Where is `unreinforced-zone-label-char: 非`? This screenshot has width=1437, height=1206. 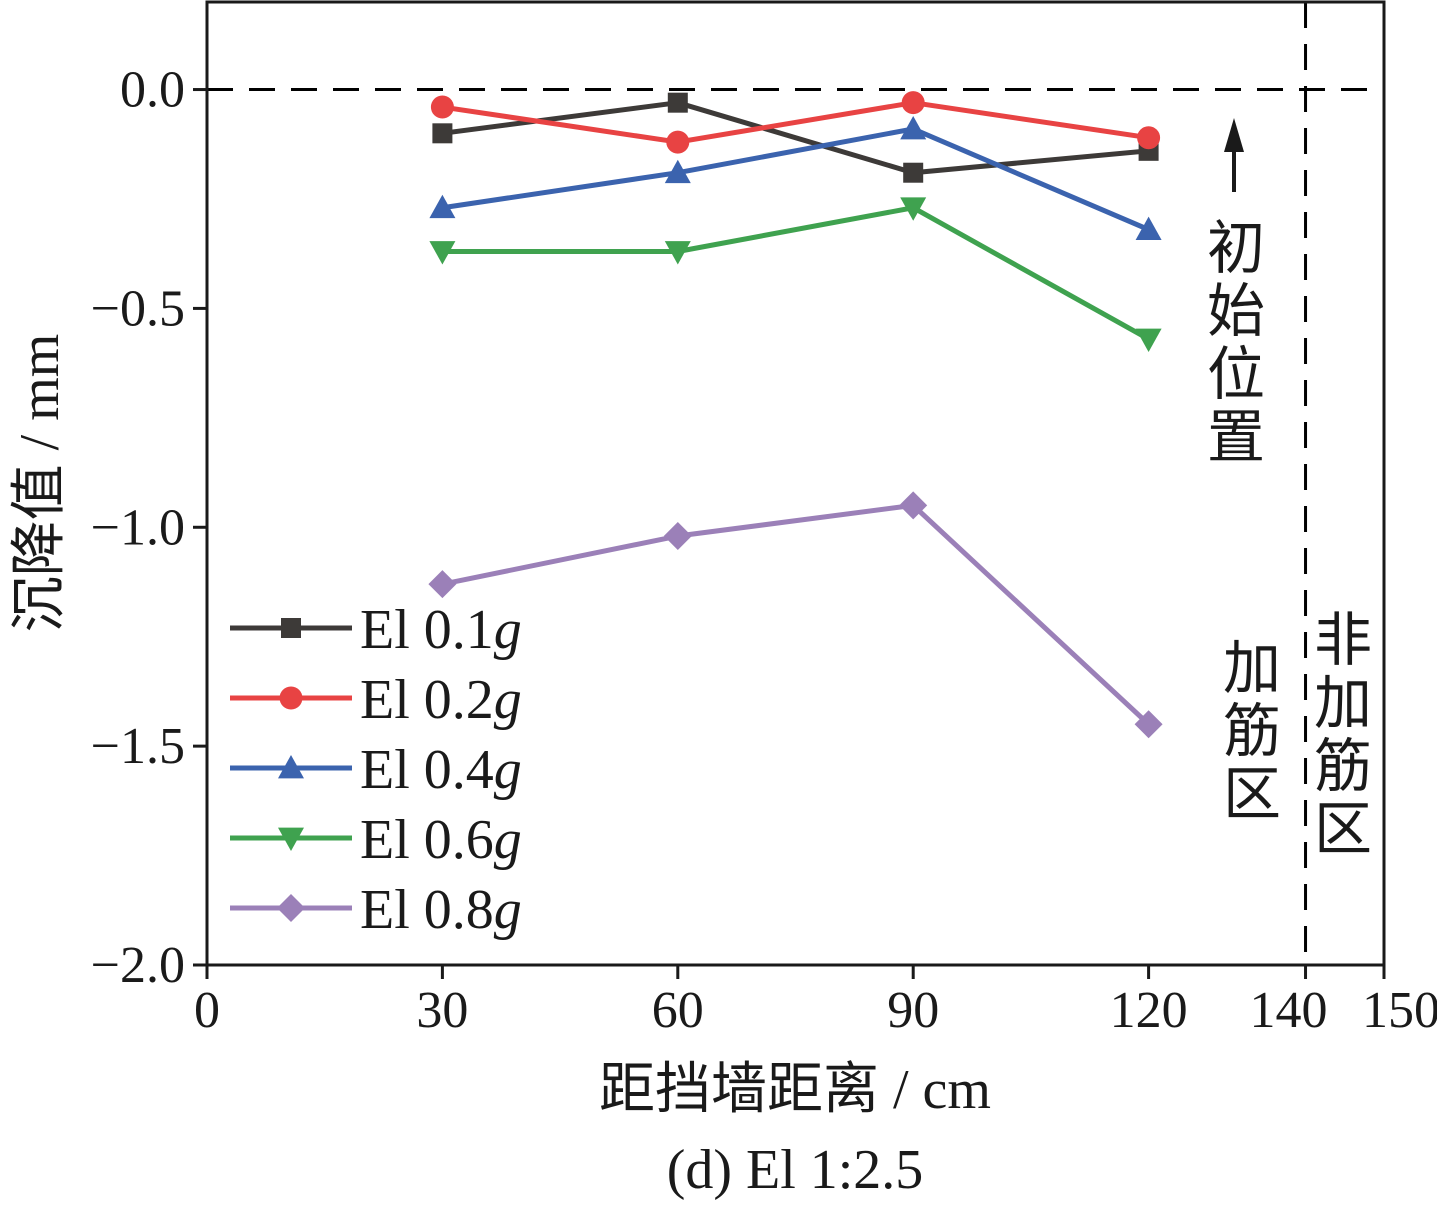 unreinforced-zone-label-char: 非 is located at coordinates (1343, 640).